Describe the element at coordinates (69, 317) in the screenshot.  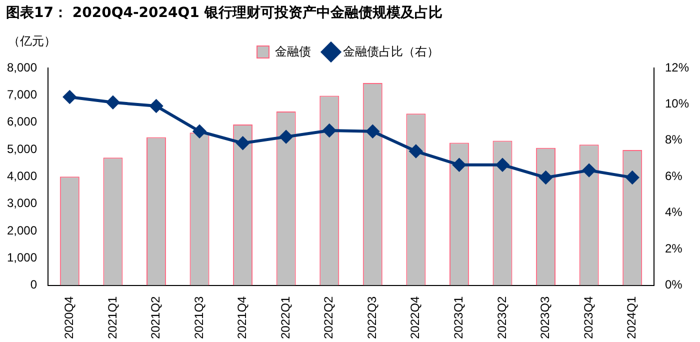
I see `x-tick-label: 2020Q4` at that location.